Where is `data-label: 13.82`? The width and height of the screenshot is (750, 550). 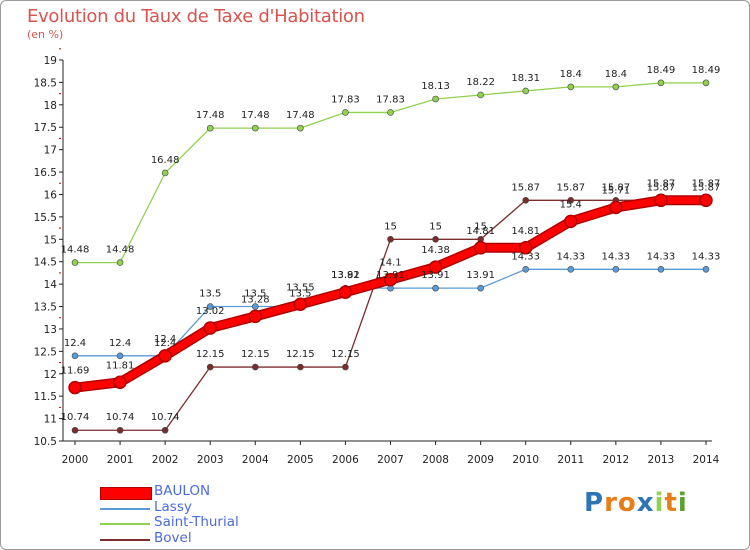
data-label: 13.82 is located at coordinates (345, 275).